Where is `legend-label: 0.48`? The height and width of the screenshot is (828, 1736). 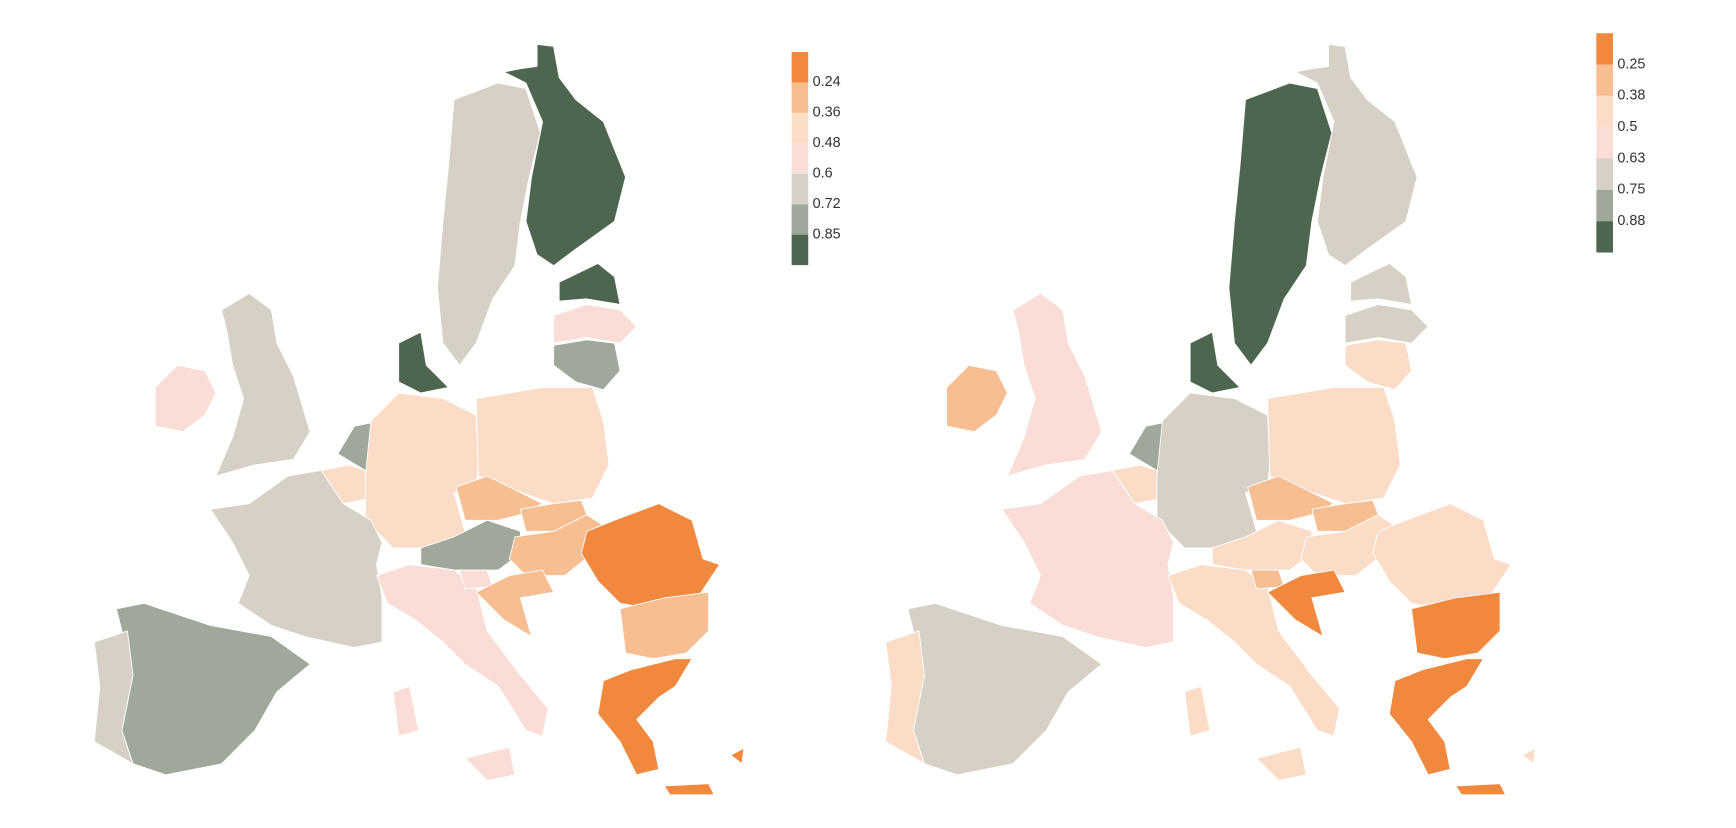 legend-label: 0.48 is located at coordinates (827, 143).